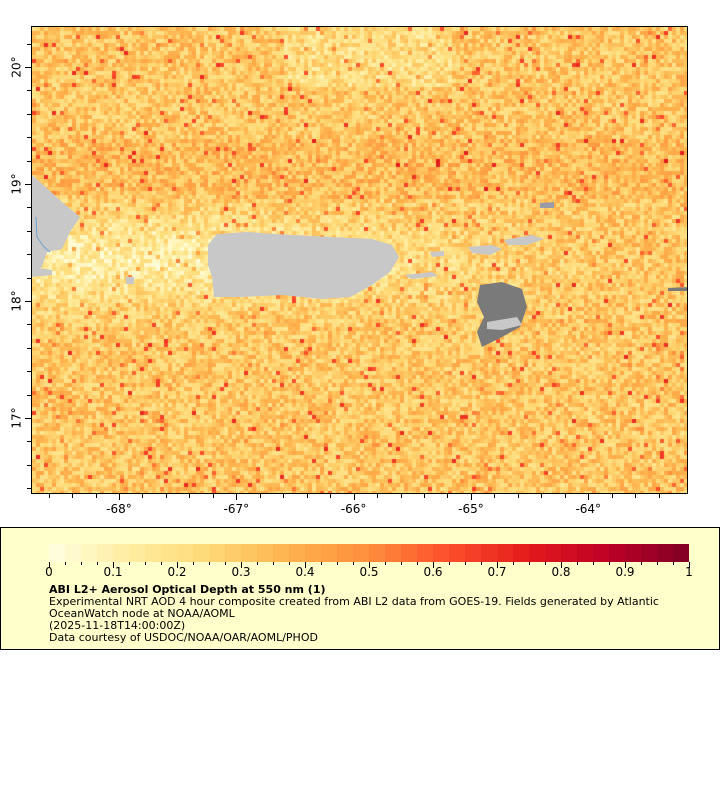 This screenshot has width=720, height=800. What do you see at coordinates (241, 572) in the screenshot?
I see `colorbar-label: 0.3` at bounding box center [241, 572].